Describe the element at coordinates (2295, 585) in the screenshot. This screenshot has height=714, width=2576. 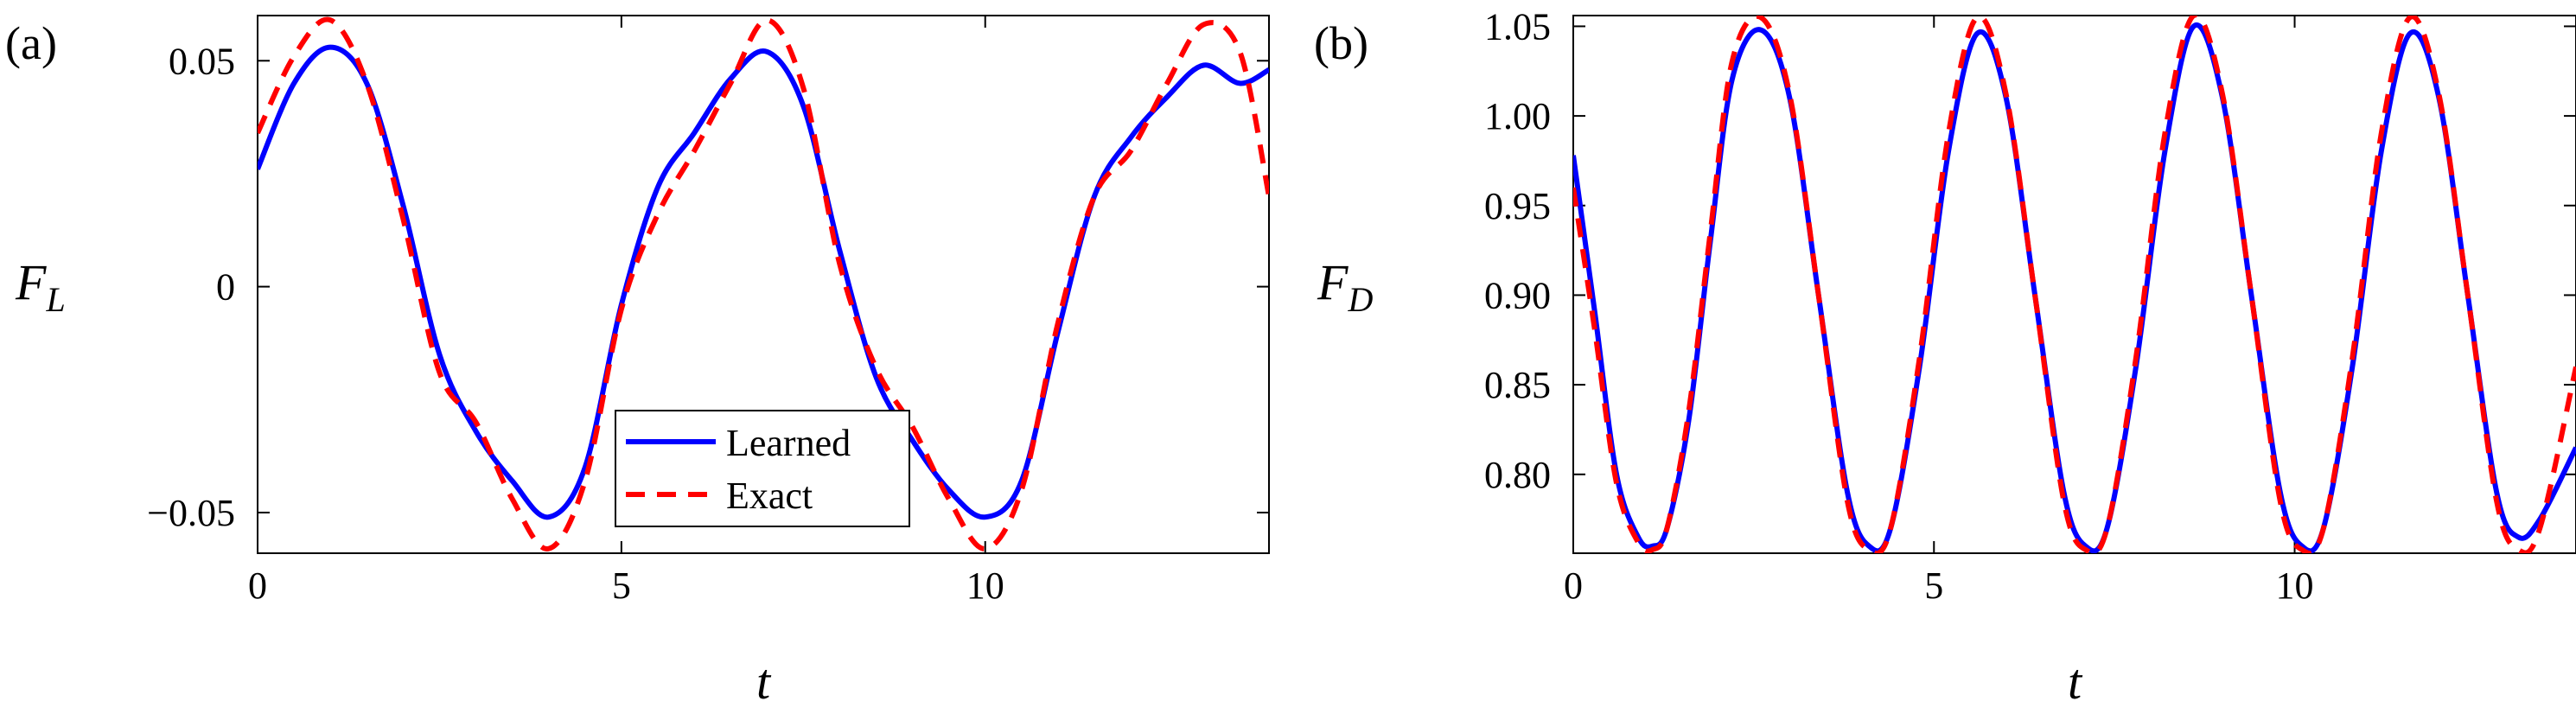
I see `panel-b-x-tick-label: 10` at that location.